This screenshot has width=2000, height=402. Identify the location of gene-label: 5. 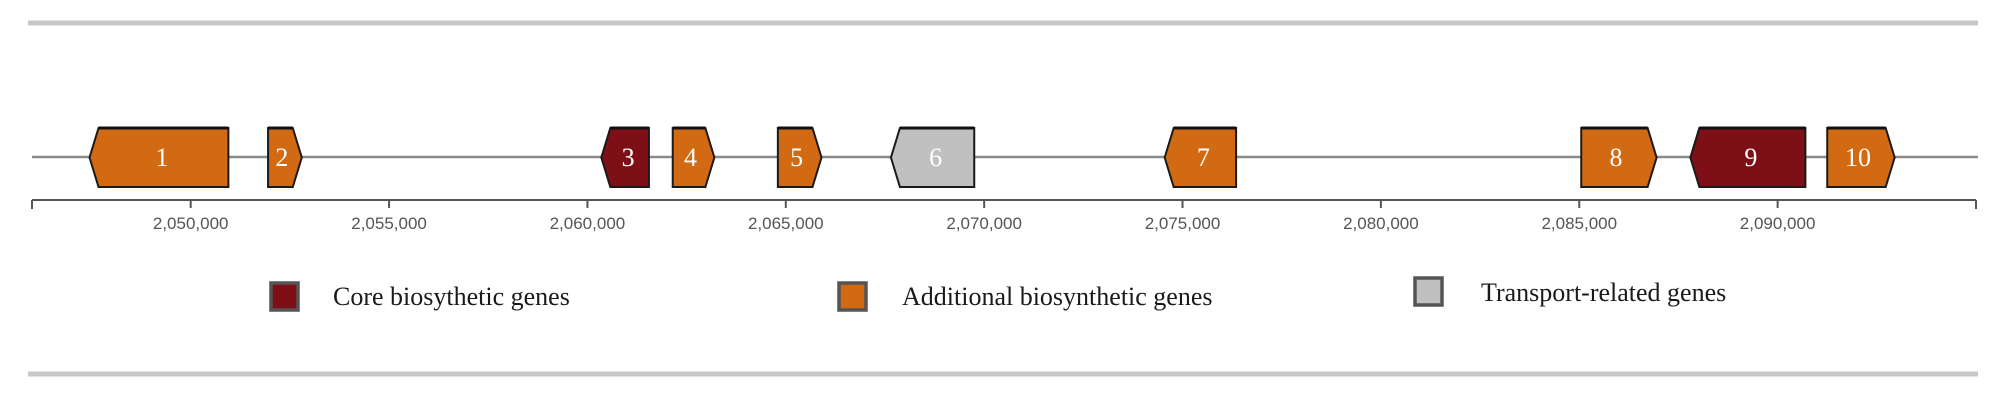
(796, 157).